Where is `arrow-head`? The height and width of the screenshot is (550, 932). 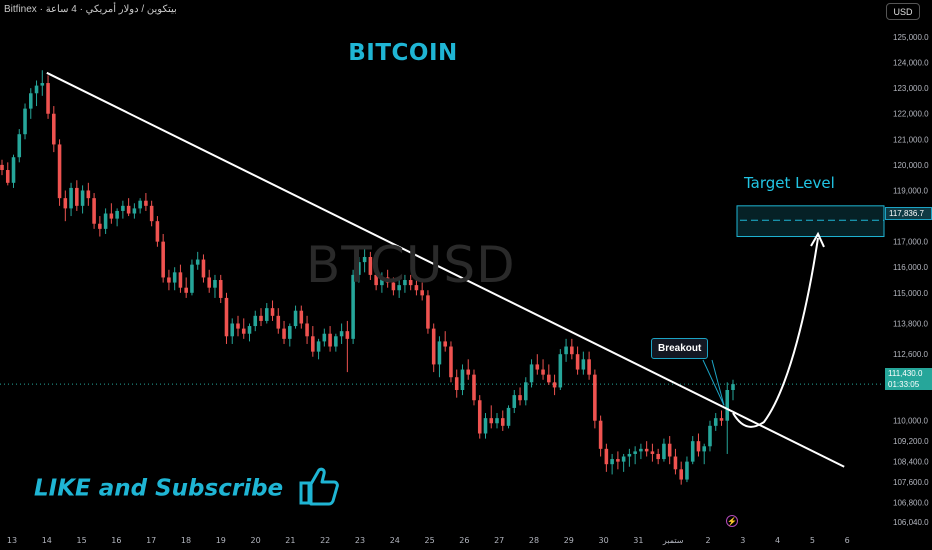
arrow-head is located at coordinates (817, 239).